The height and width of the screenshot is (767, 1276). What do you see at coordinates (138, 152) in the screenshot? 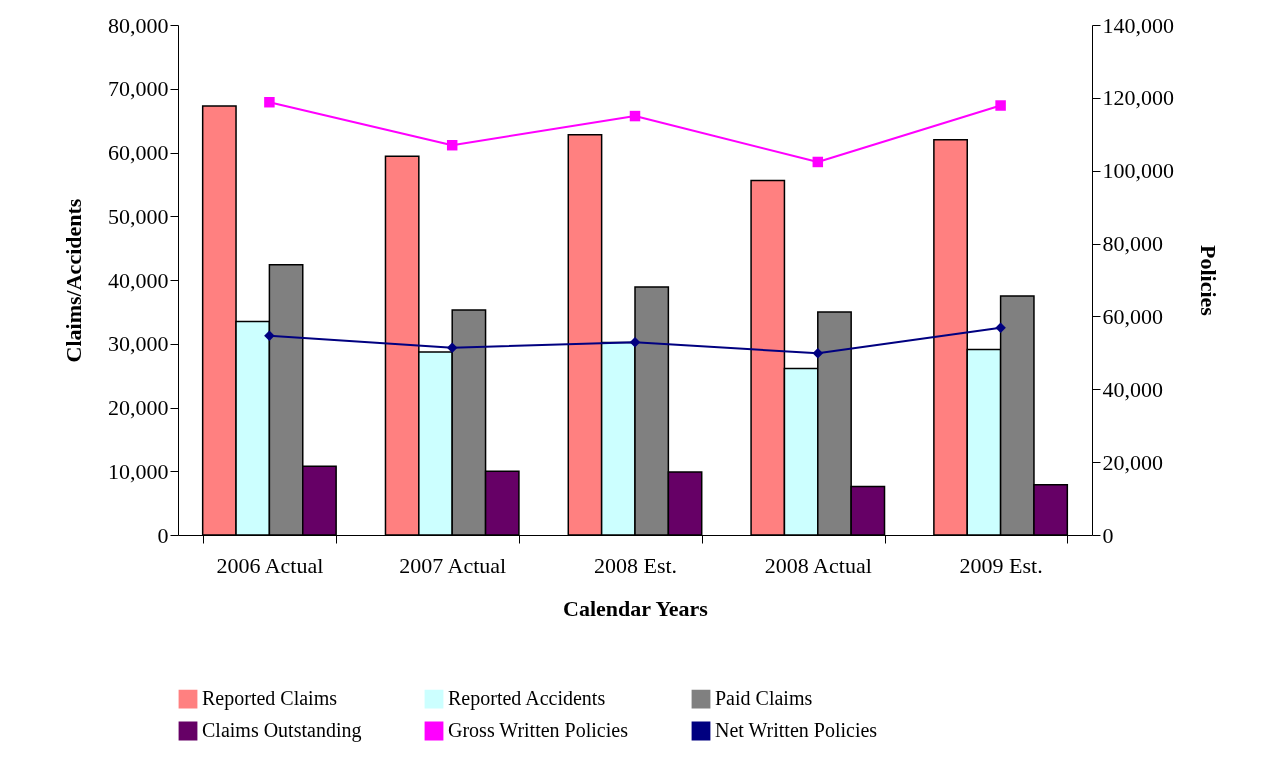
I see `y-tick-label: 60,000` at bounding box center [138, 152].